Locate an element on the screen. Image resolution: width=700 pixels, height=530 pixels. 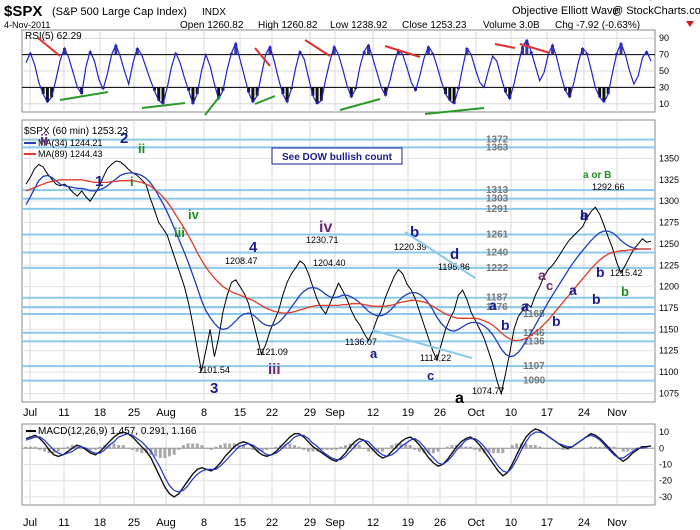
macd-tick-label: 0 is located at coordinates (661, 448).